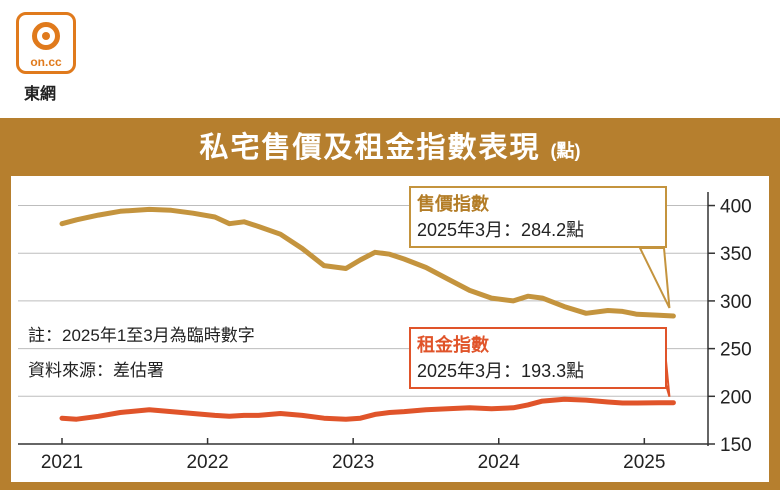 This screenshot has width=780, height=490. I want to click on x-tick-label: 2025, so click(644, 462).